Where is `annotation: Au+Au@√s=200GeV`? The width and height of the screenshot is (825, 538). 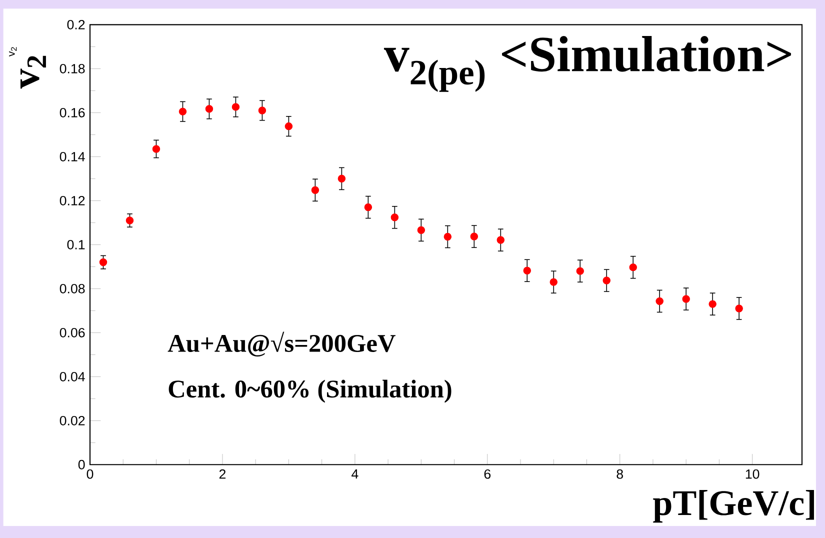 annotation: Au+Au@√s=200GeV is located at coordinates (282, 344).